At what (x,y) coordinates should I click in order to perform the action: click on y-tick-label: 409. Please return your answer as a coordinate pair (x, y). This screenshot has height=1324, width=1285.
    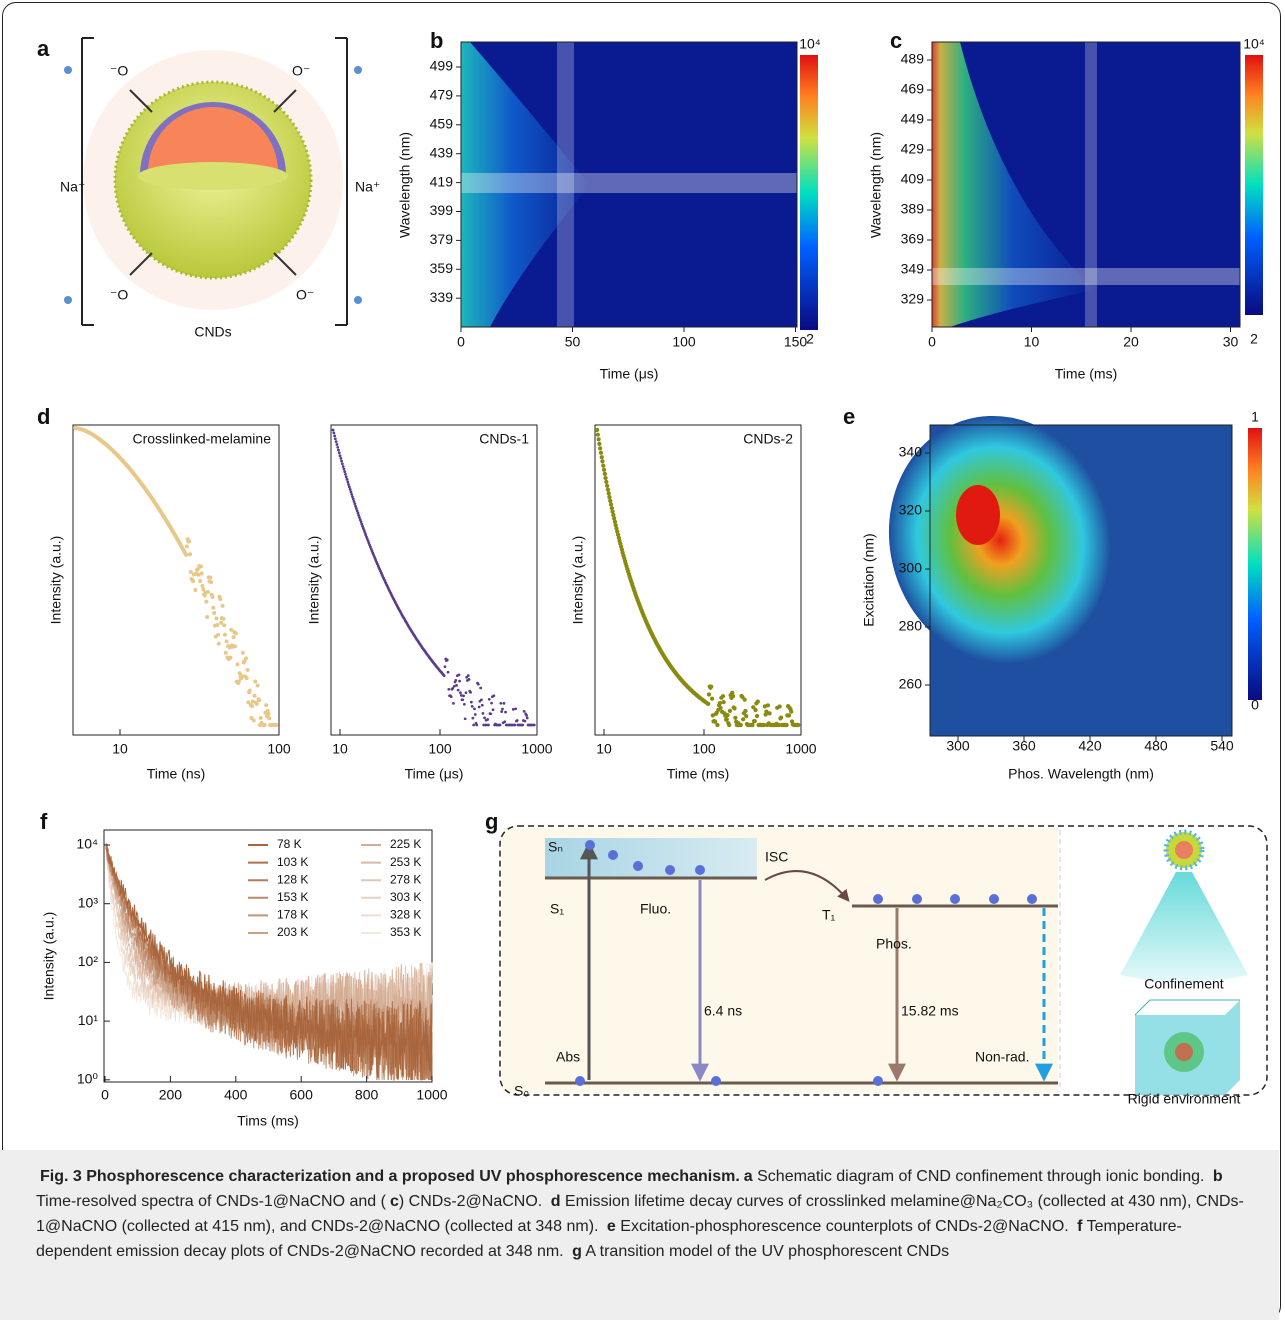
    Looking at the image, I should click on (913, 179).